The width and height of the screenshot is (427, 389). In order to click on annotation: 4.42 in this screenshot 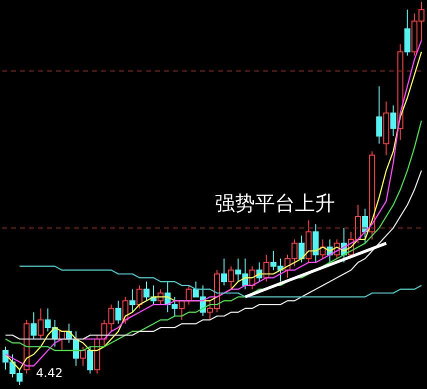, I will do `click(49, 373)`.